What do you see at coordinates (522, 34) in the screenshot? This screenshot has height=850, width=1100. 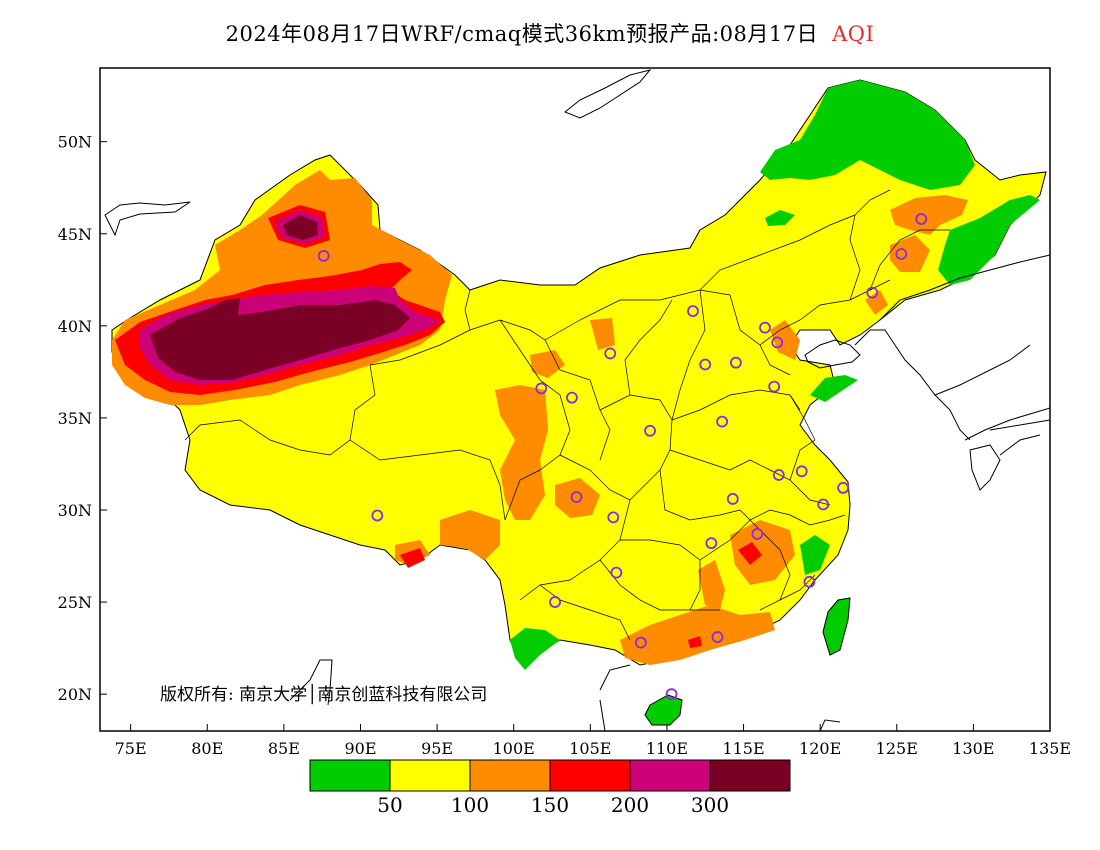 I see `title-text: 2024年08月17日WRF/cmaq模式36km预报产品:08月17日` at bounding box center [522, 34].